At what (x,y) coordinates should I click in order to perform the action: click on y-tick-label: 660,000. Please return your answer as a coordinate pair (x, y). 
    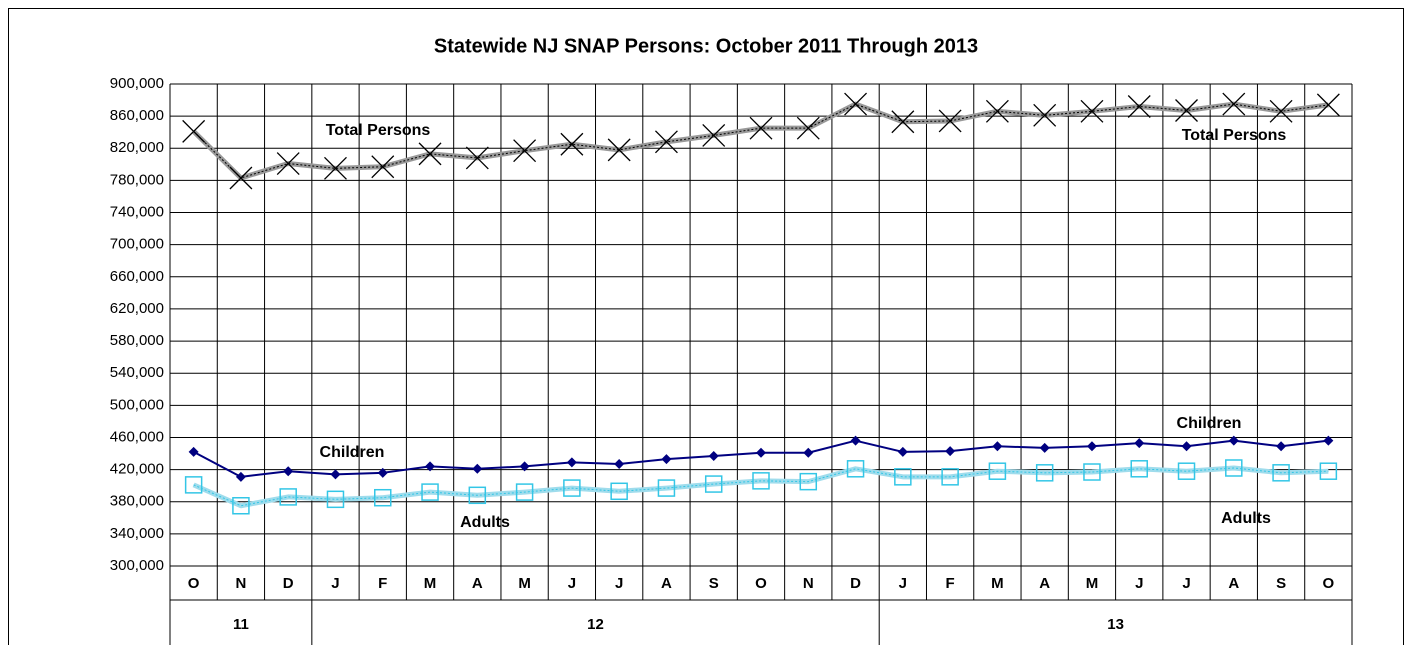
    Looking at the image, I should click on (137, 276).